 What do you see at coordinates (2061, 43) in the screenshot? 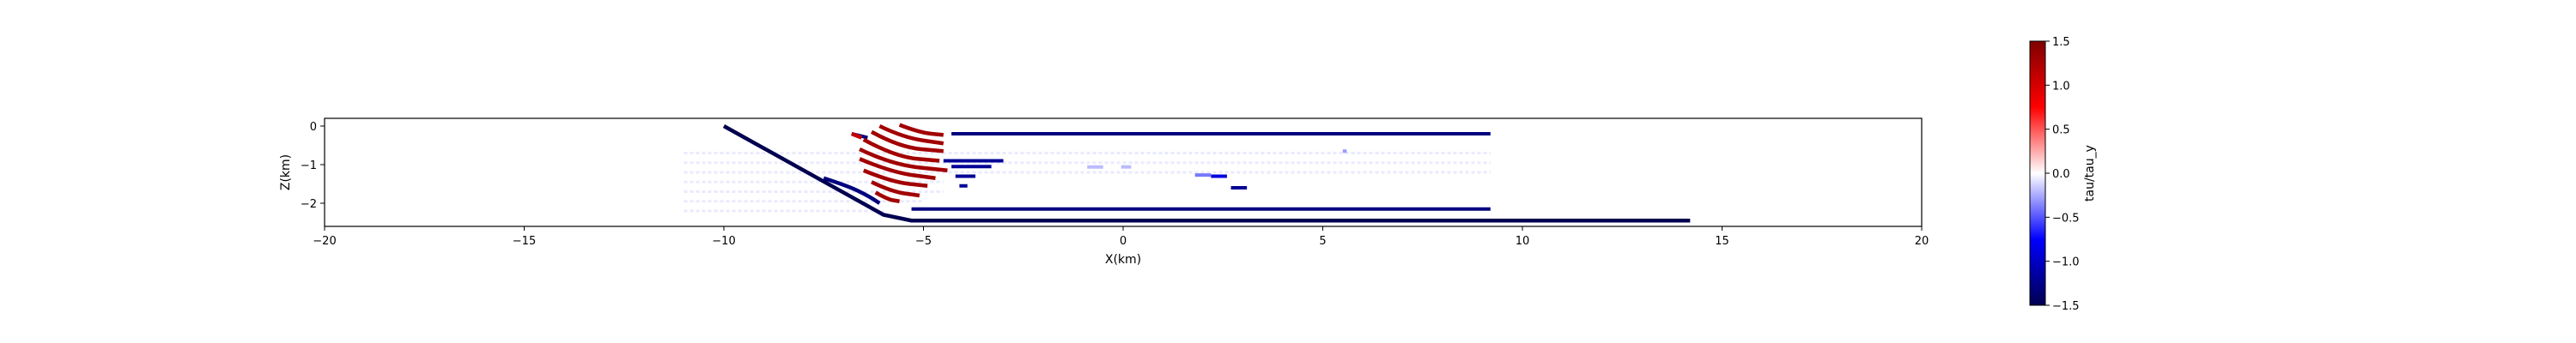
I see `colorbar-tick-label: 1.5` at bounding box center [2061, 43].